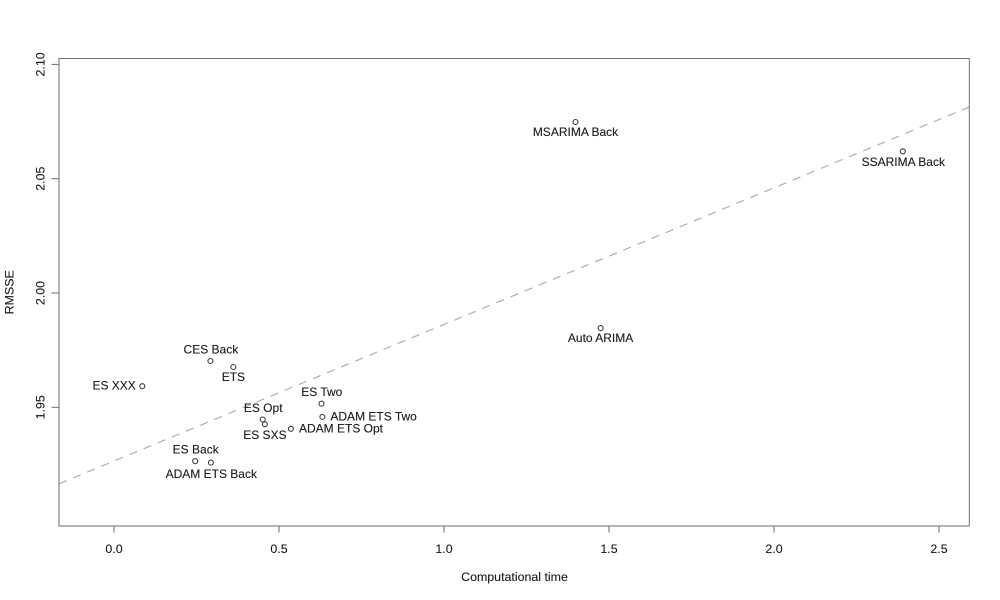 The width and height of the screenshot is (1000, 600). Describe the element at coordinates (608, 549) in the screenshot. I see `svg-text: 1.5` at that location.